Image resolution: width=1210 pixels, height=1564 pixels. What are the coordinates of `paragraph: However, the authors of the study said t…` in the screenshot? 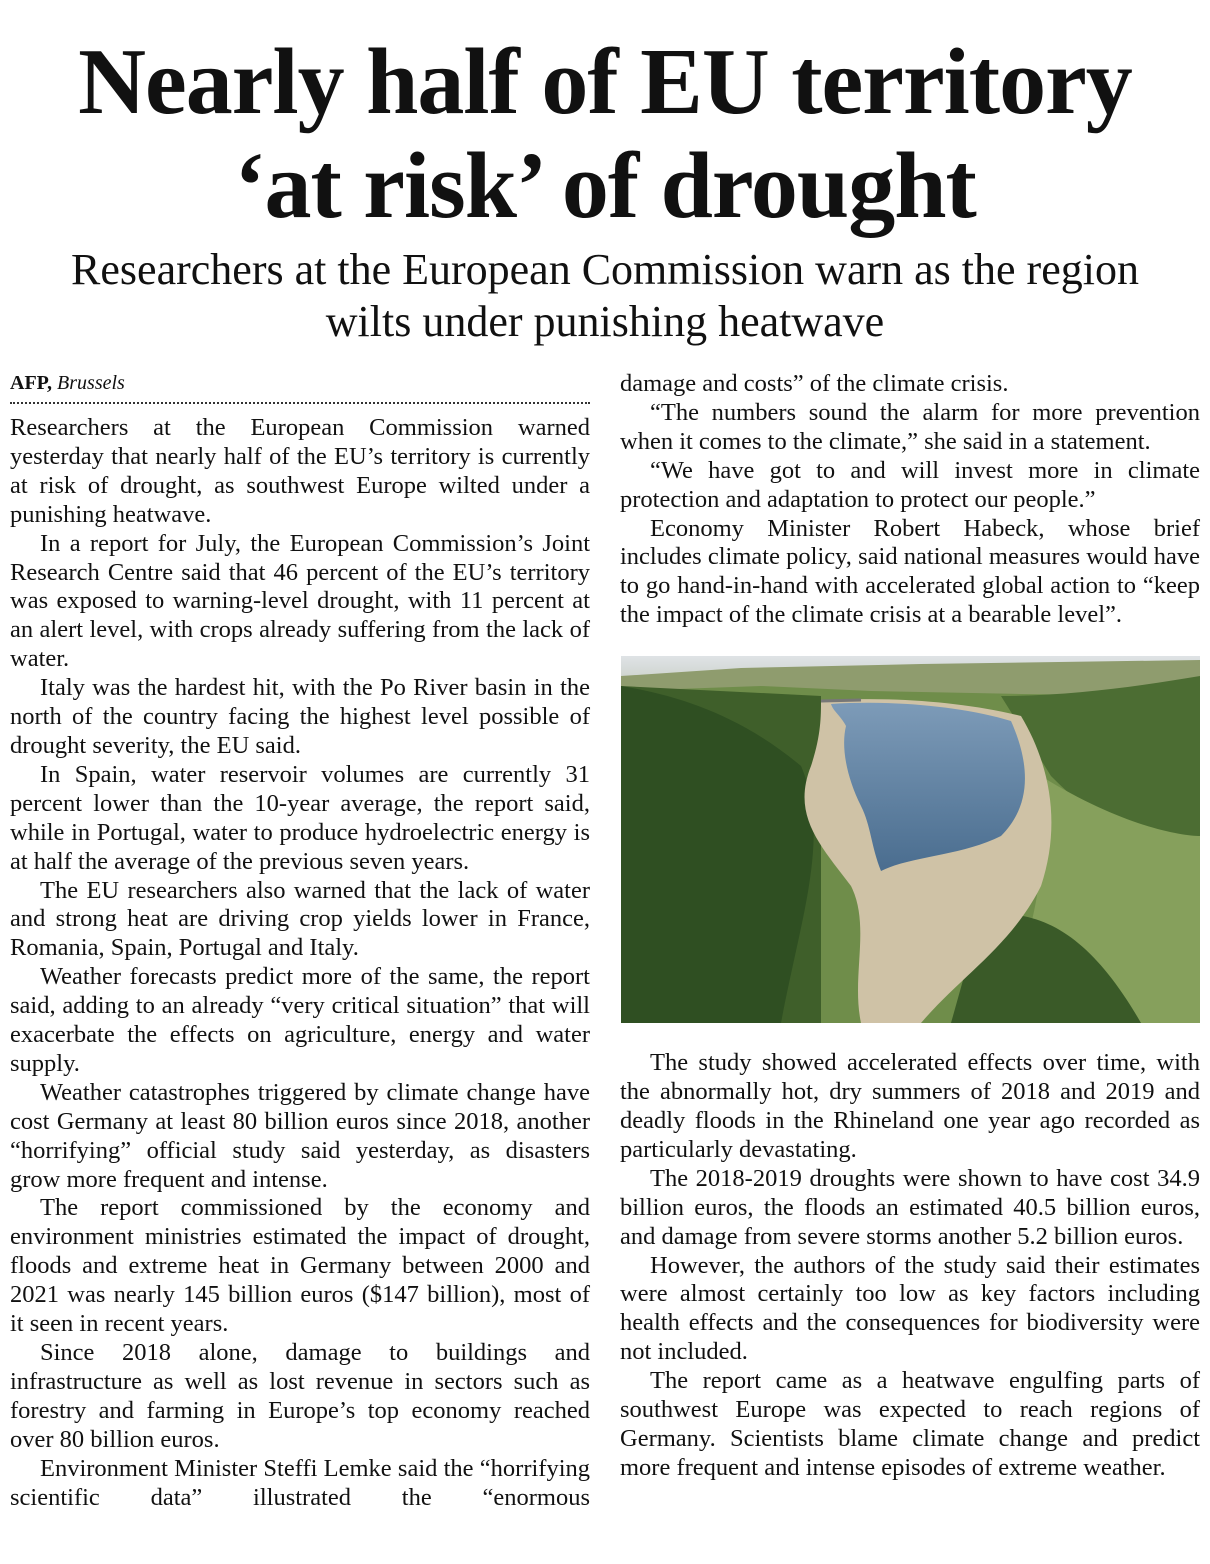 It's located at (910, 1308).